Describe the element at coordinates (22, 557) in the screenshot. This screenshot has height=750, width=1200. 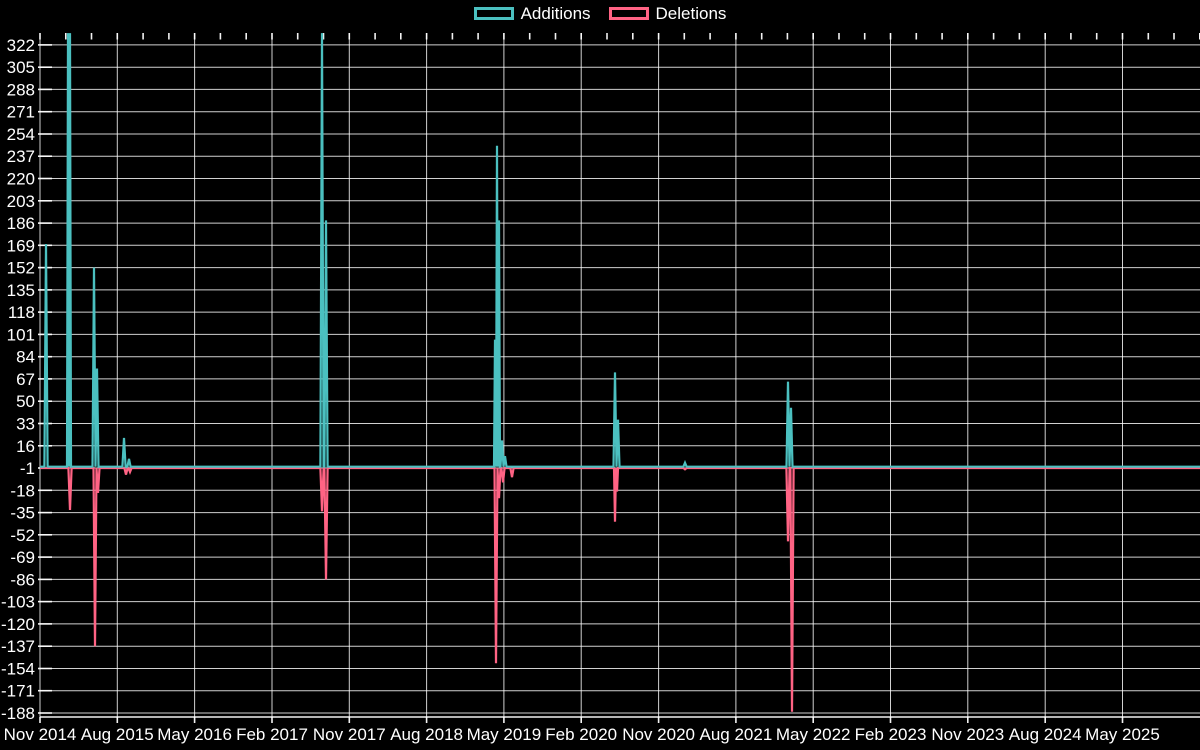
I see `y-tick-label: -69` at that location.